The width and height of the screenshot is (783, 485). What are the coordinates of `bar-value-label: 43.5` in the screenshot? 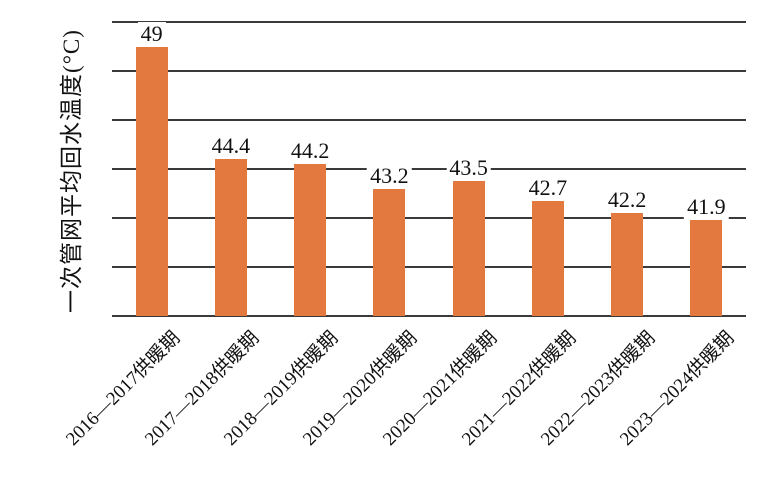 It's located at (468, 168).